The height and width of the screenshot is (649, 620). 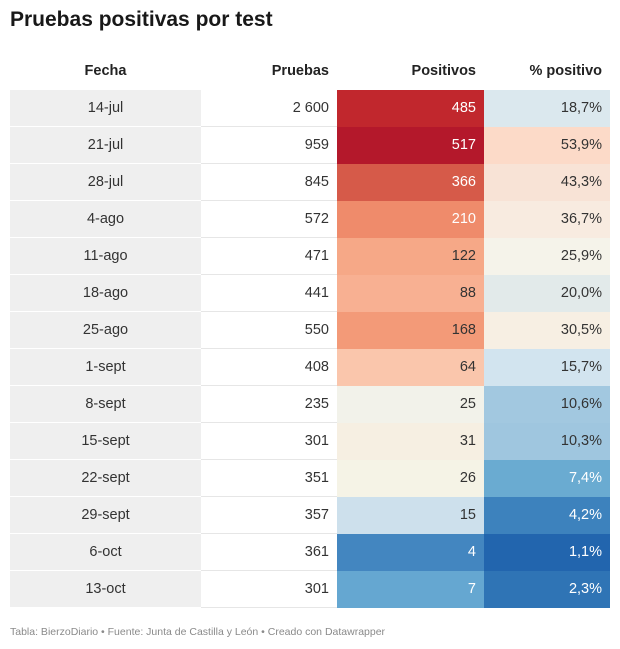 I want to click on cell-pct-positivo: 4,2%, so click(x=547, y=515).